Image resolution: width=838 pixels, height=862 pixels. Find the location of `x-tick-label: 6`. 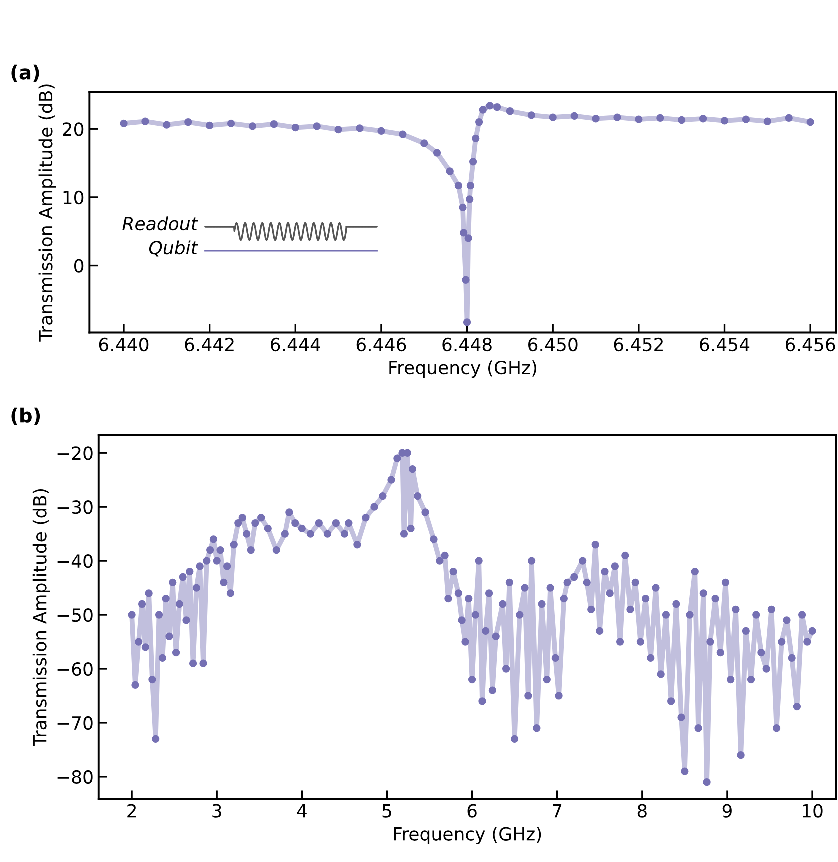

x-tick-label: 6 is located at coordinates (472, 811).